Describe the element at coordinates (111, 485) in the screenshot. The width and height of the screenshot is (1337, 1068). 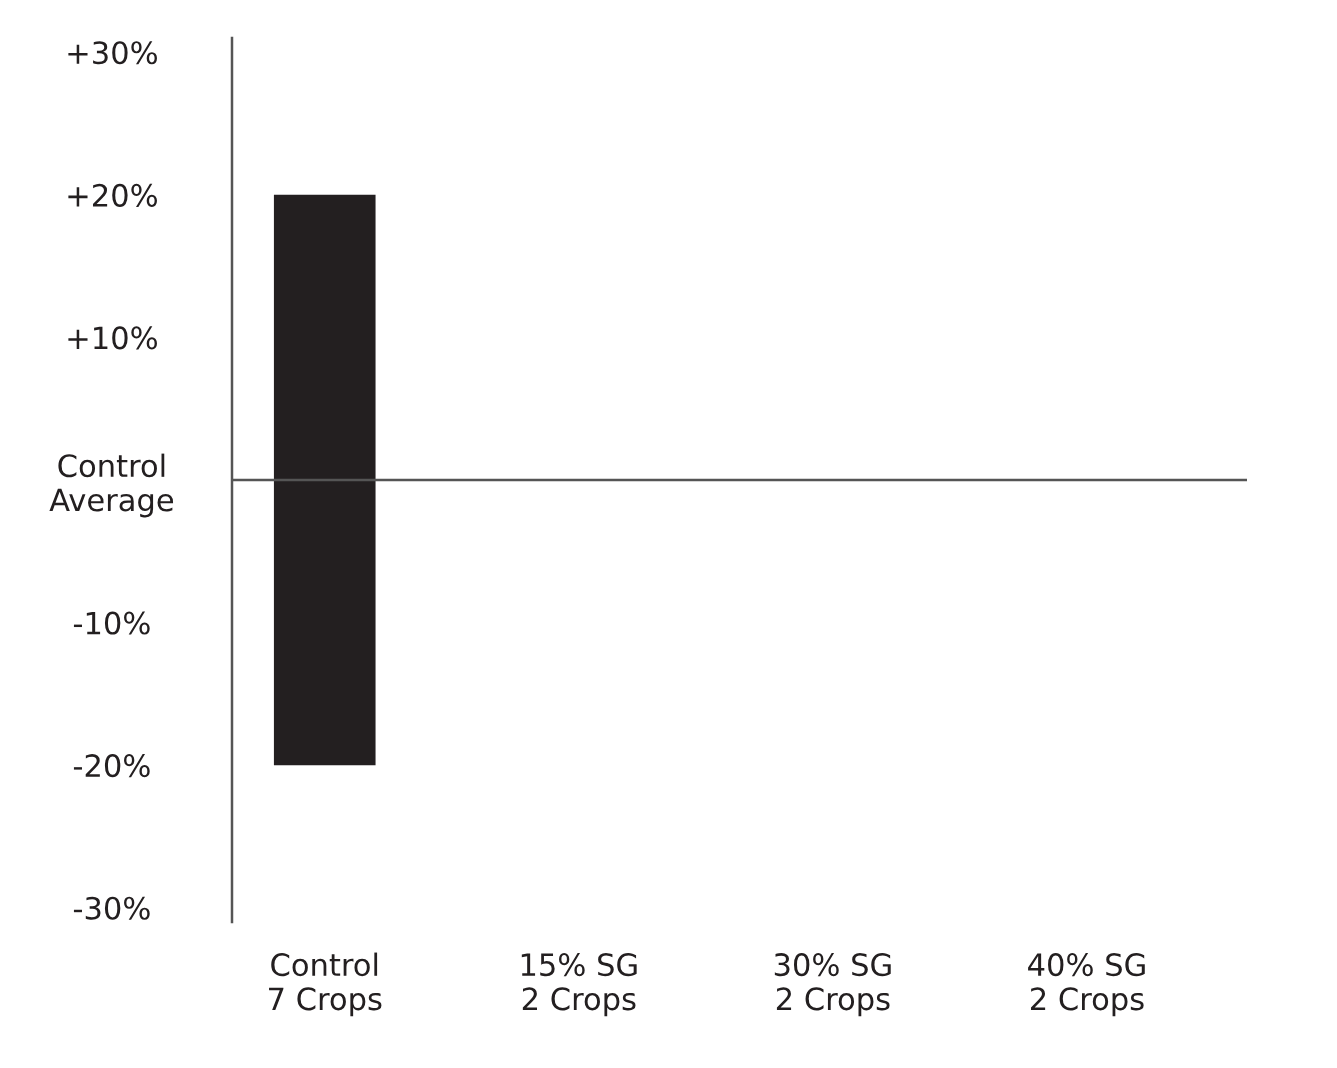
I see `y-tick-label: Control Average` at that location.